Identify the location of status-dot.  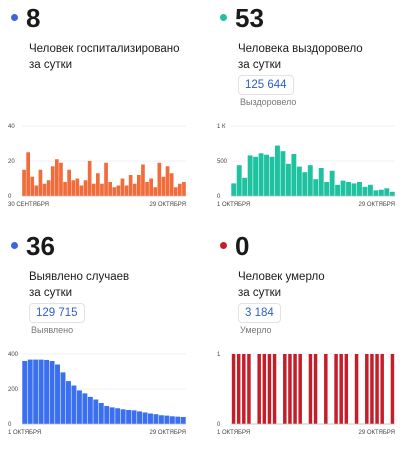
(14, 245).